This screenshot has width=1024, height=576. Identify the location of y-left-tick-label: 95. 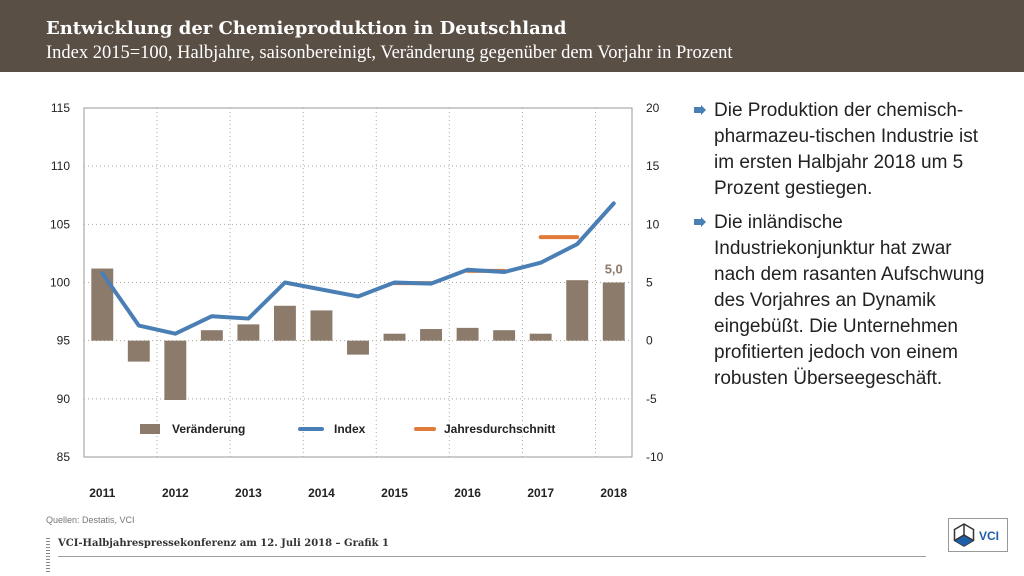
(64, 341).